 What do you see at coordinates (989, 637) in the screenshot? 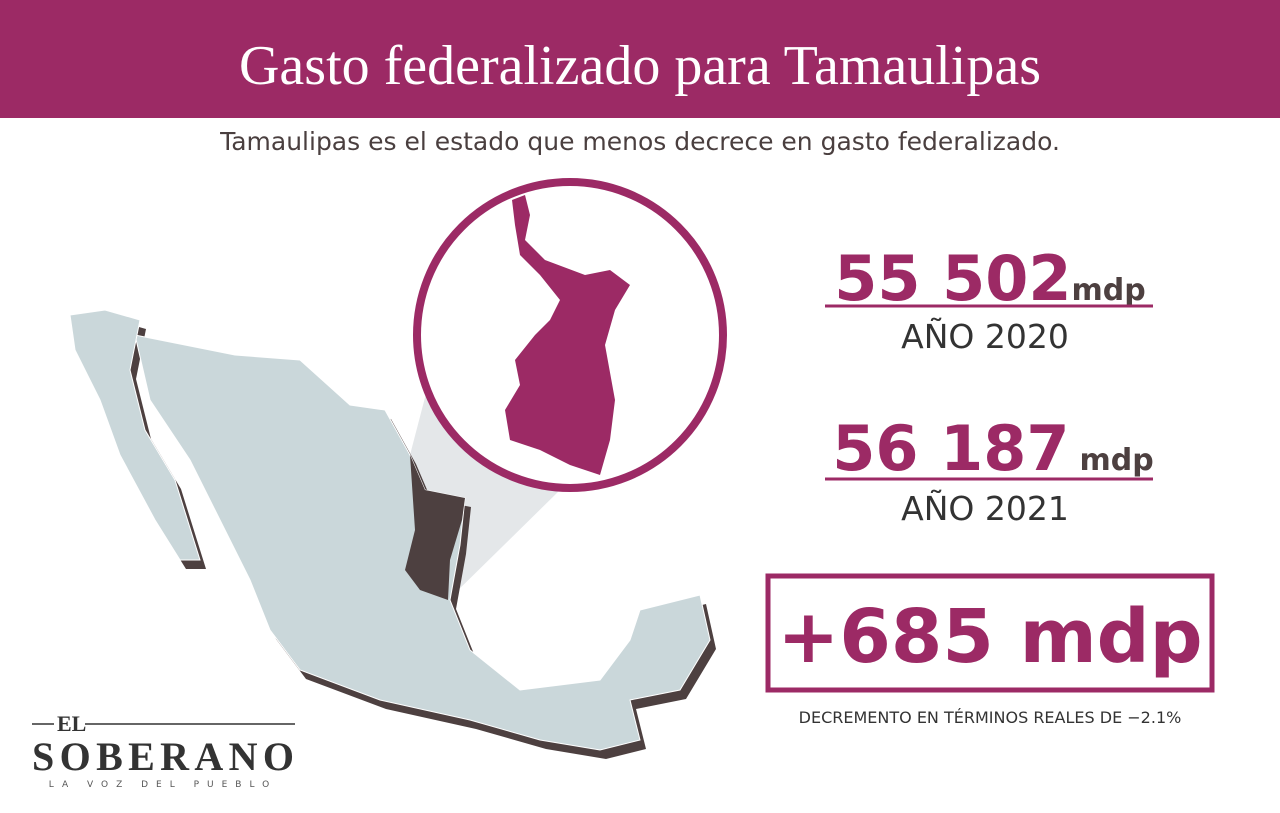
I see `difference: +685 mdp` at bounding box center [989, 637].